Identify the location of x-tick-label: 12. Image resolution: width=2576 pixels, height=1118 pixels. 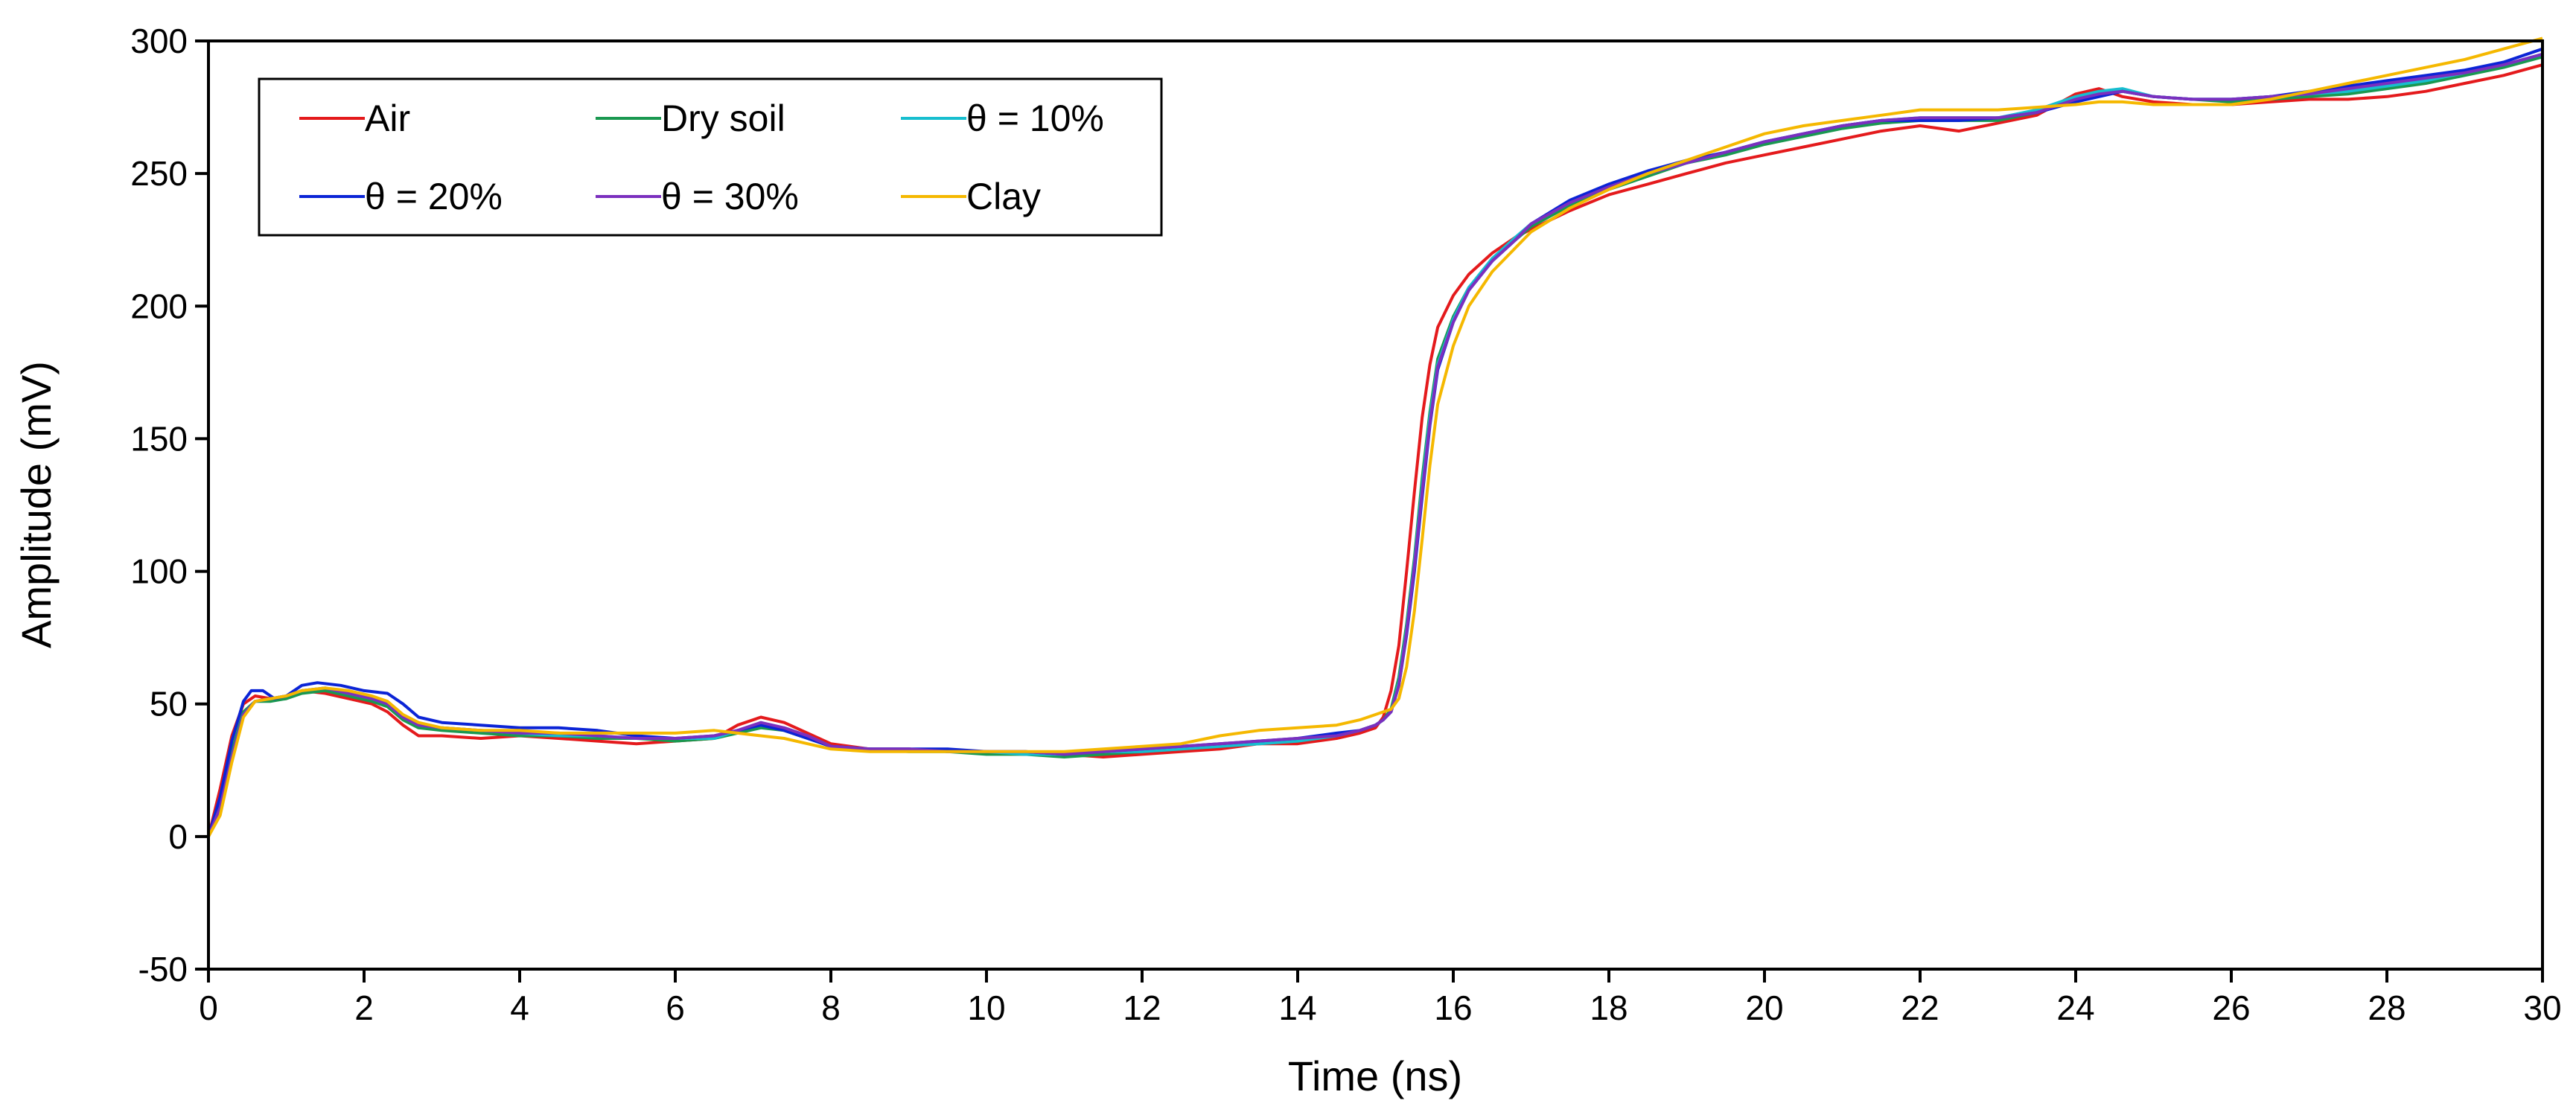
(1142, 1008).